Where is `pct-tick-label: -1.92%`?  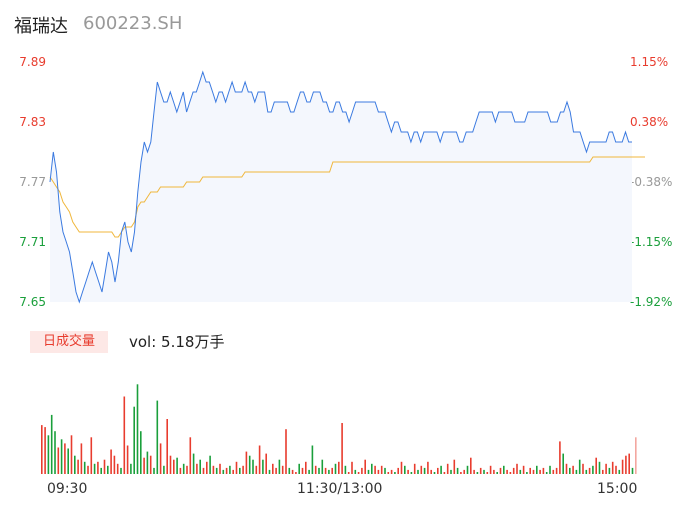
pct-tick-label: -1.92% is located at coordinates (651, 302).